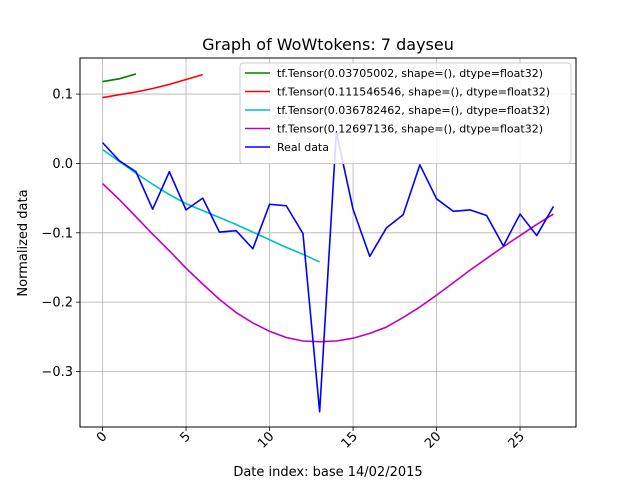 The height and width of the screenshot is (480, 640). What do you see at coordinates (350, 440) in the screenshot?
I see `x-tick-label: 15` at bounding box center [350, 440].